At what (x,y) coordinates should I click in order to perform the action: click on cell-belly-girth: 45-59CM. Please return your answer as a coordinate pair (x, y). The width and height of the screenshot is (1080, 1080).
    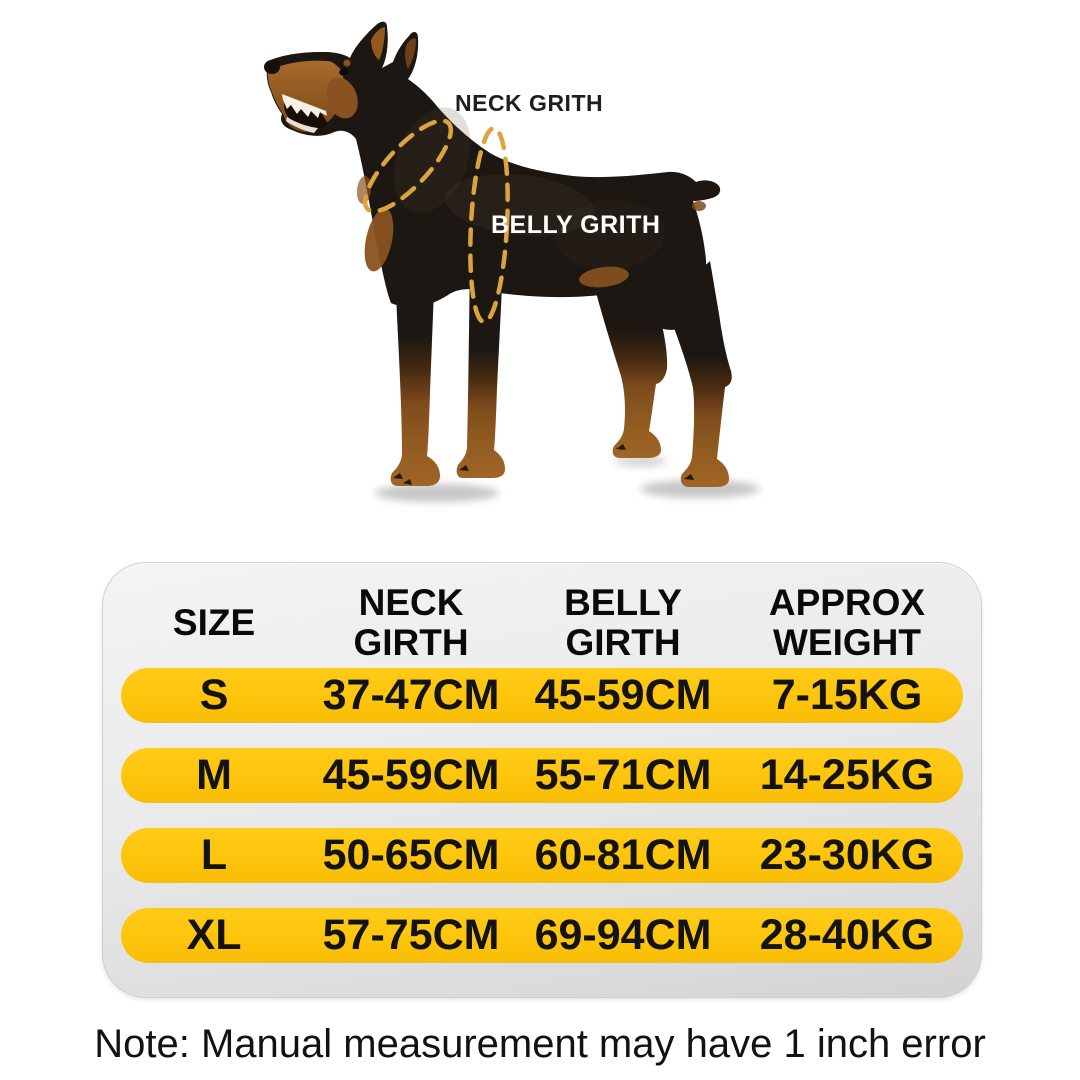
    Looking at the image, I should click on (623, 695).